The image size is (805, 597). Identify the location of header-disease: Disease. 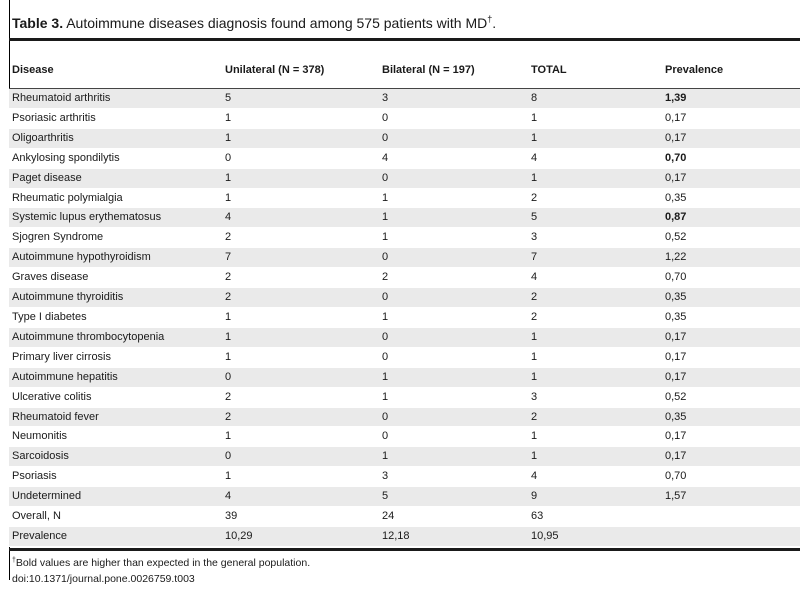
(33, 70).